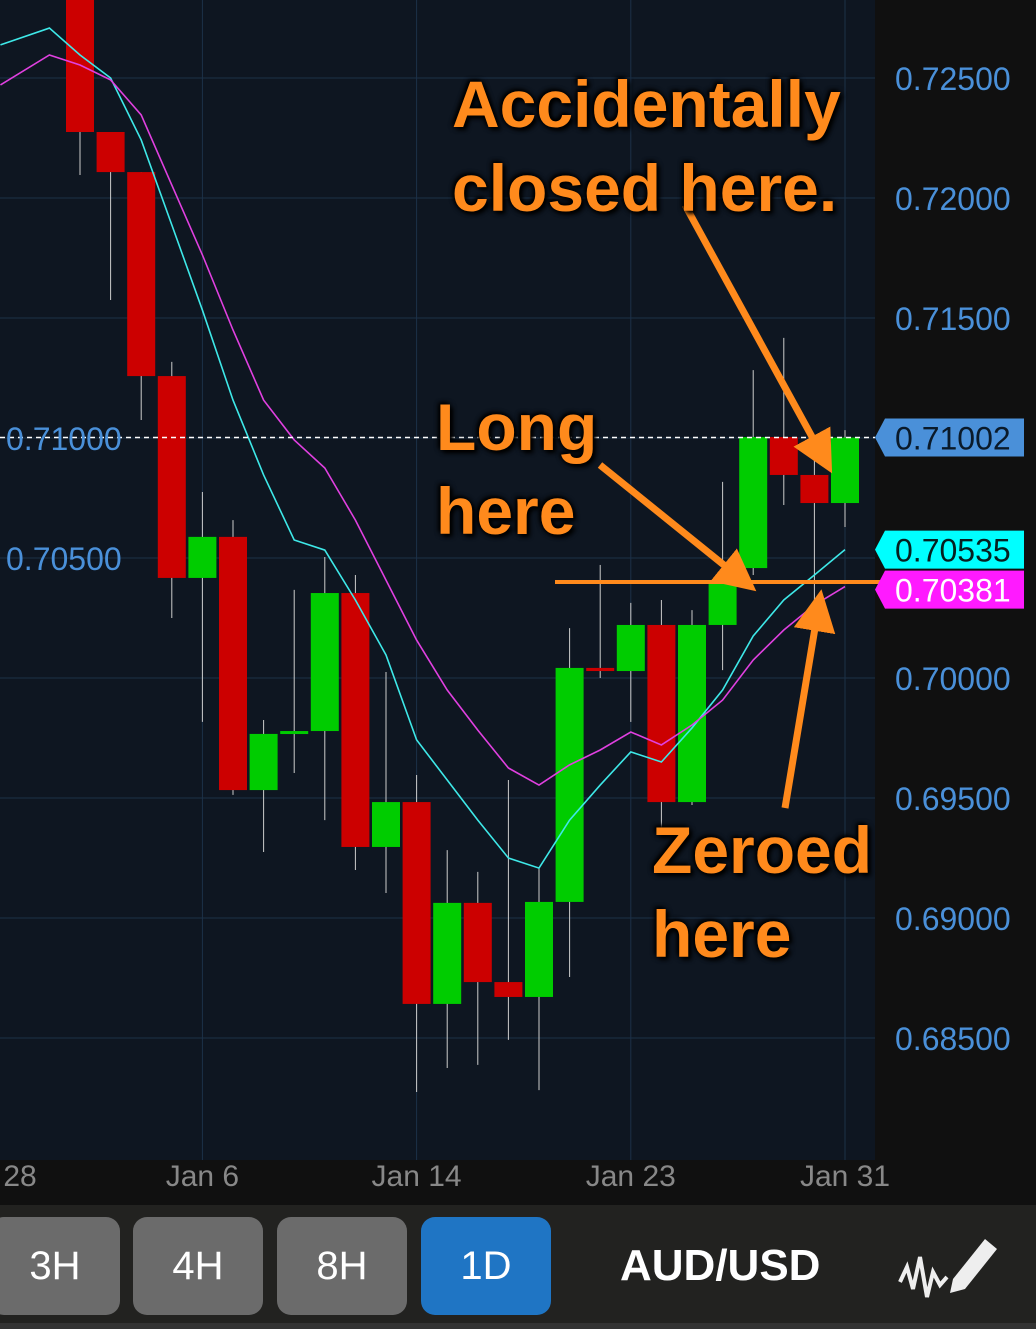 This screenshot has height=1329, width=1036. What do you see at coordinates (953, 1039) in the screenshot?
I see `y-tick-label: 0.68500` at bounding box center [953, 1039].